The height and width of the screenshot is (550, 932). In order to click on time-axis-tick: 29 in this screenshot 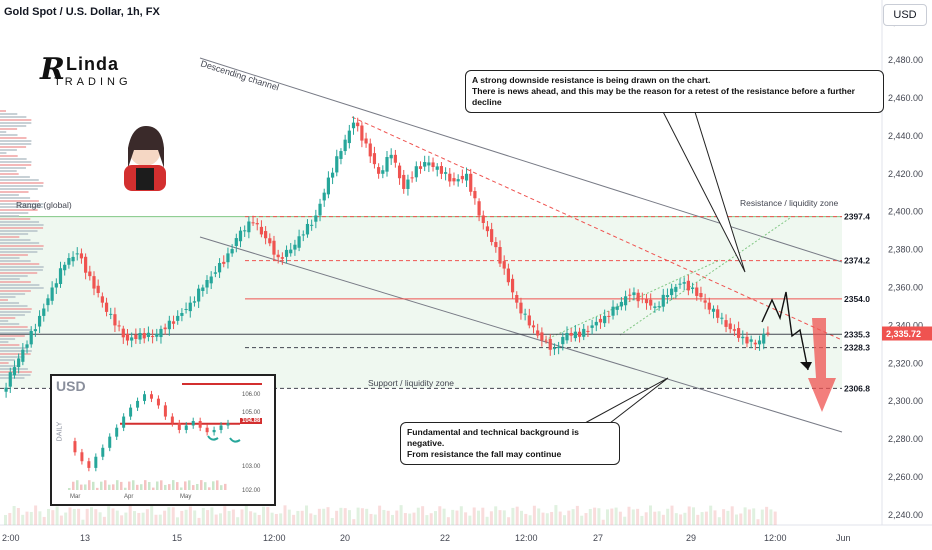, I will do `click(691, 538)`.